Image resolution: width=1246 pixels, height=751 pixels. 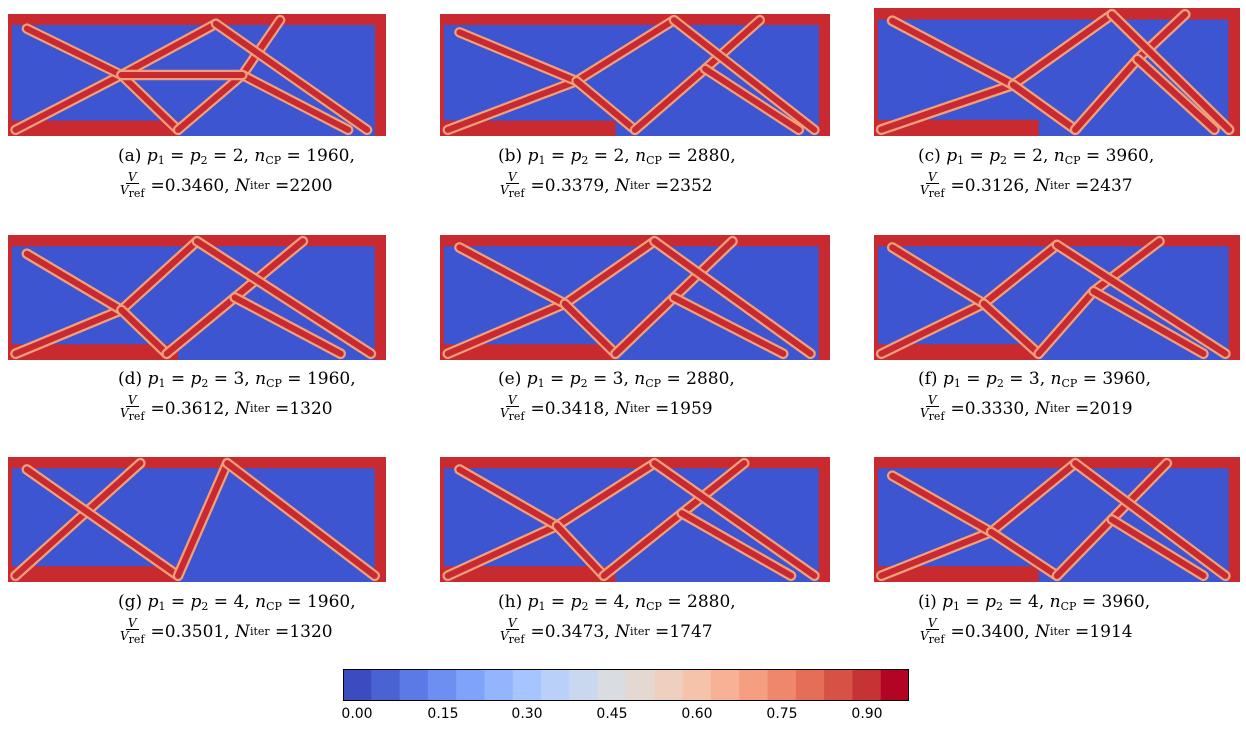 I want to click on colorbar-tick: 0.30, so click(x=527, y=714).